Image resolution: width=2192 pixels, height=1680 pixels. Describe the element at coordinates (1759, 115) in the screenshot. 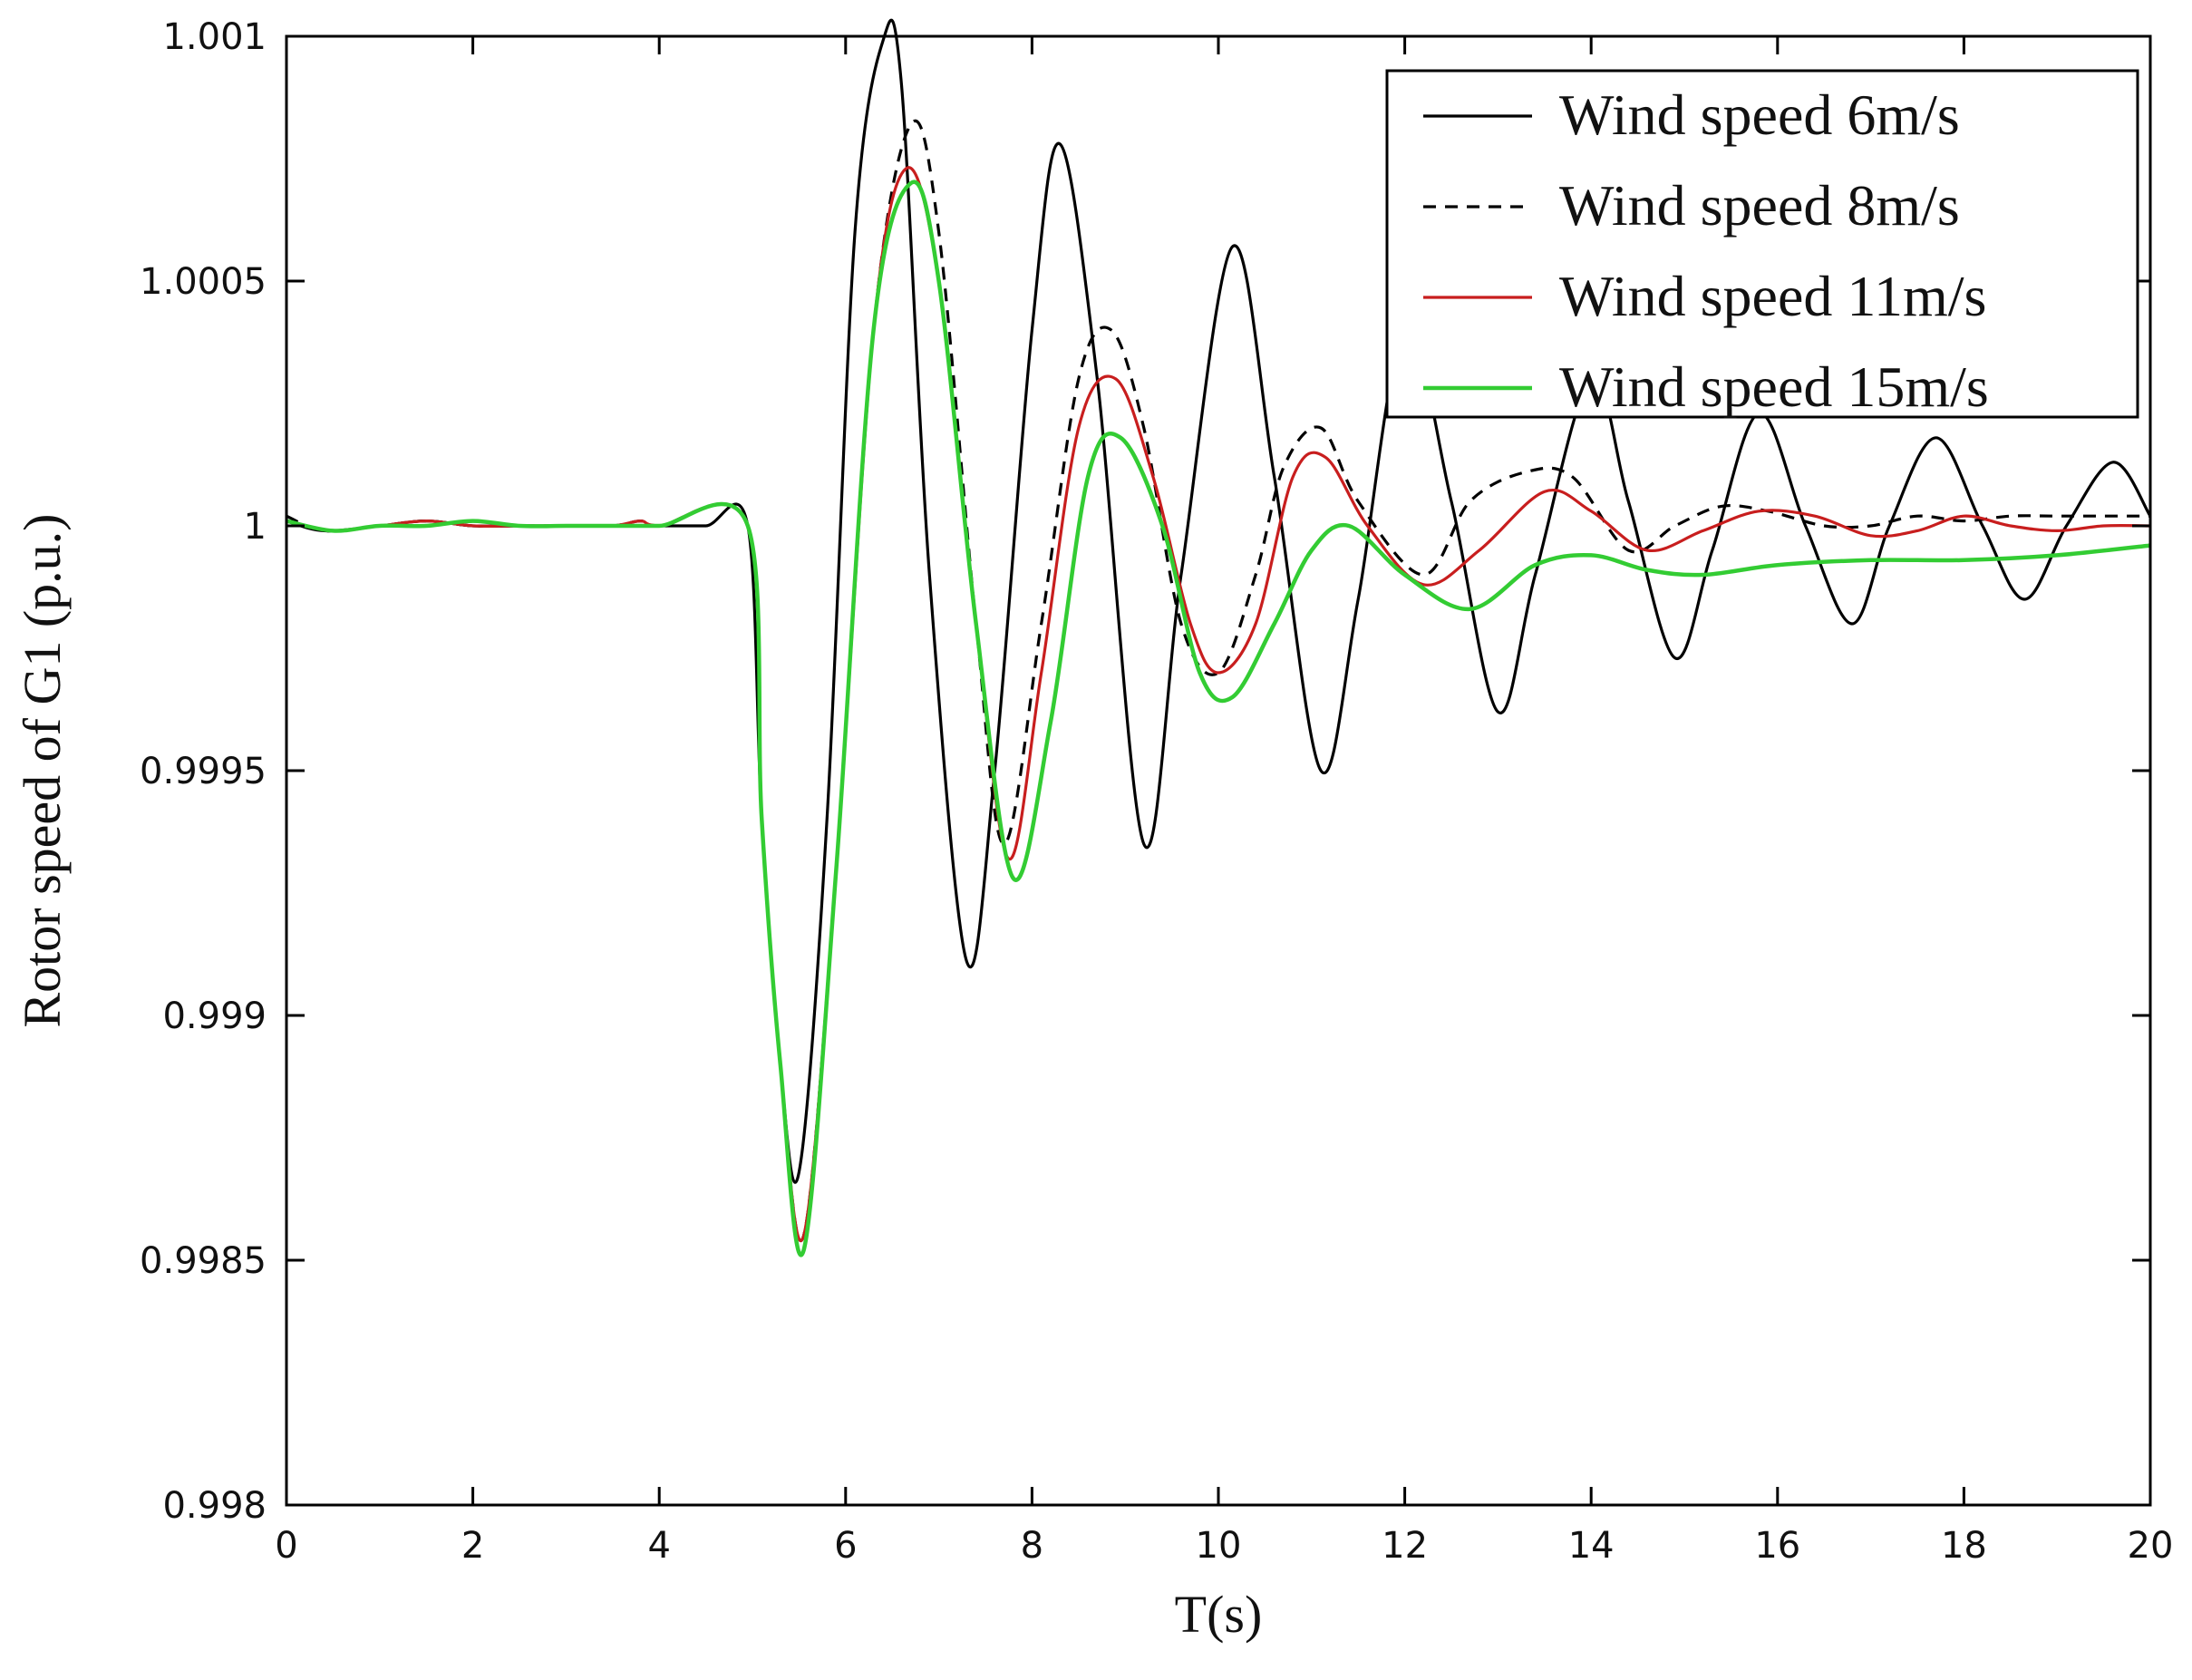

I see `legend-label: Wind speed 6m/s` at that location.